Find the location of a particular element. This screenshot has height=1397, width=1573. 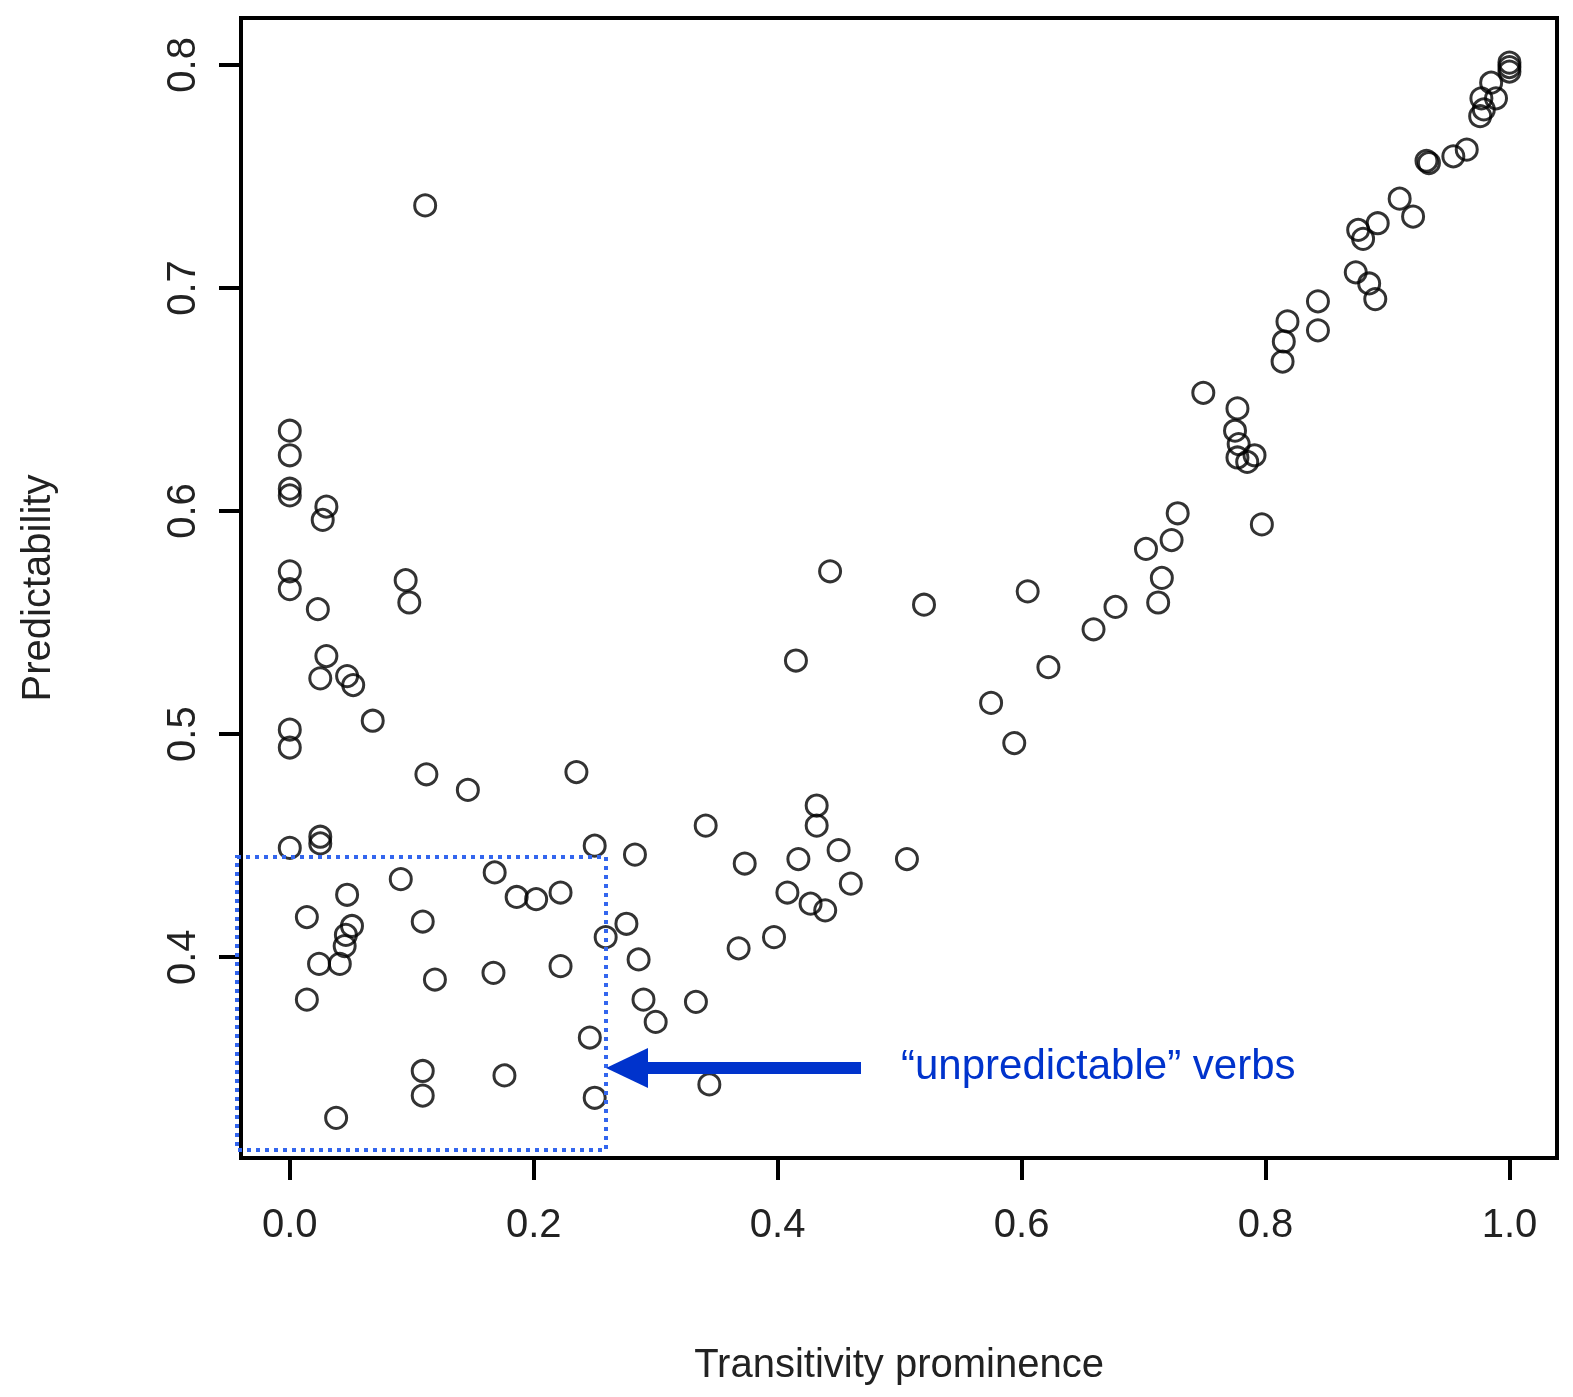

x-tick-label: 0.8 is located at coordinates (1265, 1223).